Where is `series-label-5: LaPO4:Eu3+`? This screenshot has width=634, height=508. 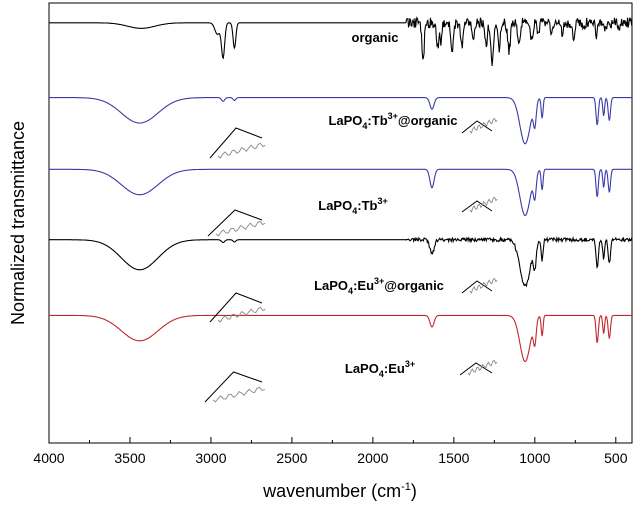
series-label-5: LaPO4:Eu3+ is located at coordinates (380, 369).